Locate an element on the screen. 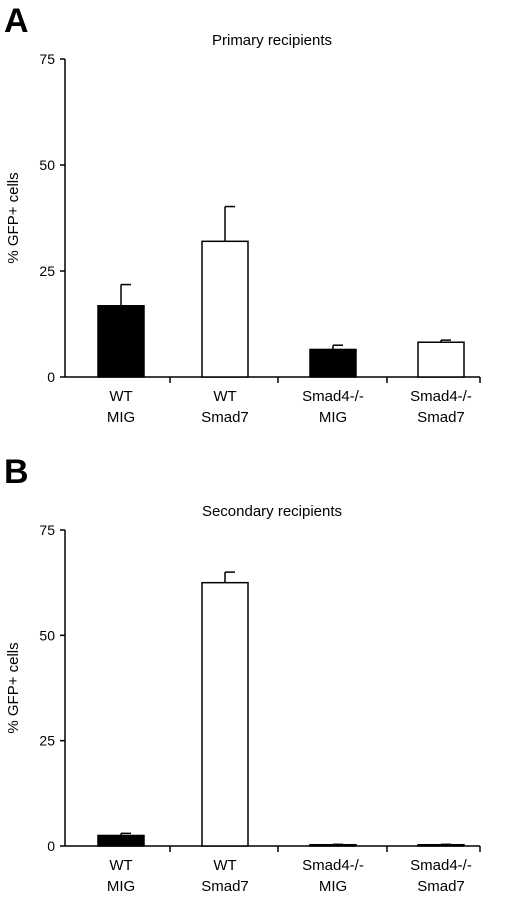  chart-a-y-tick-label-0: 0 is located at coordinates (51, 377).